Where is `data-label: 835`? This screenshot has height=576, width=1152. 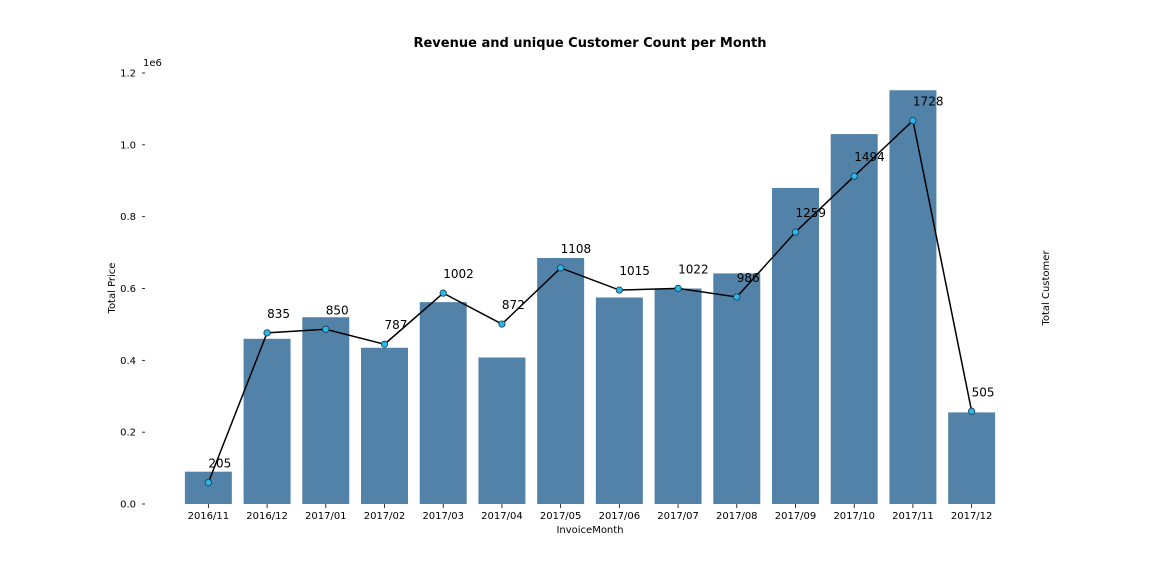 data-label: 835 is located at coordinates (278, 314).